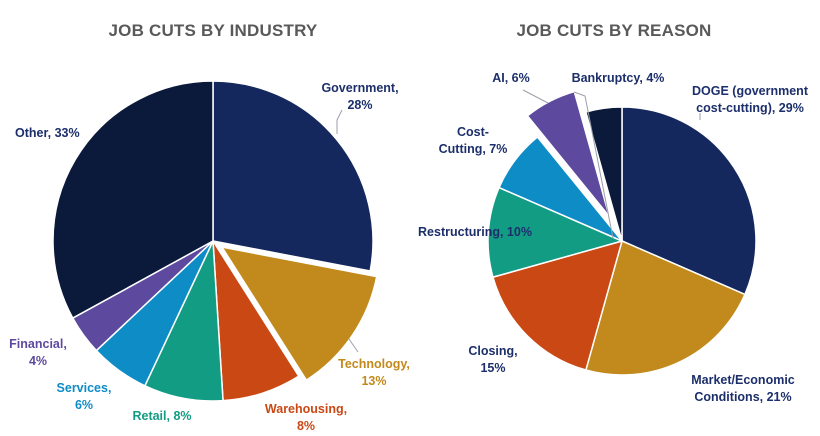  Describe the element at coordinates (161, 416) in the screenshot. I see `label-retail: Retail, 8%` at that location.